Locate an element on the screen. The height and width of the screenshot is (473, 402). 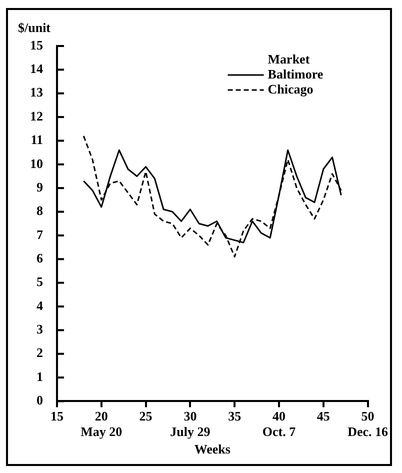
x-tick-label: 25 is located at coordinates (146, 416).